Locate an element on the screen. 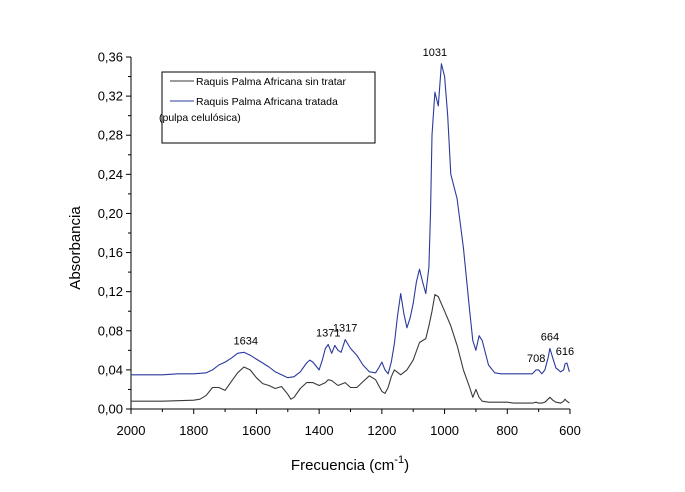 The width and height of the screenshot is (685, 492). peak-label-1317: 1317 is located at coordinates (345, 329).